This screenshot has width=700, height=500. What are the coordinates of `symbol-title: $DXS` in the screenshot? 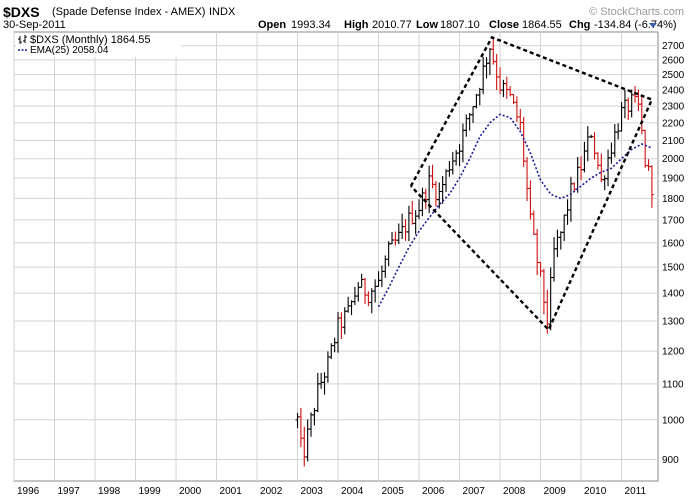 It's located at (21, 12).